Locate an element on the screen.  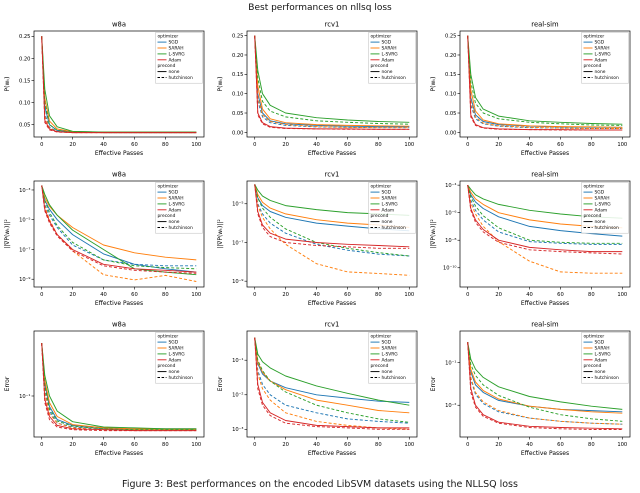
svg-text: rcv1 is located at coordinates (332, 175).